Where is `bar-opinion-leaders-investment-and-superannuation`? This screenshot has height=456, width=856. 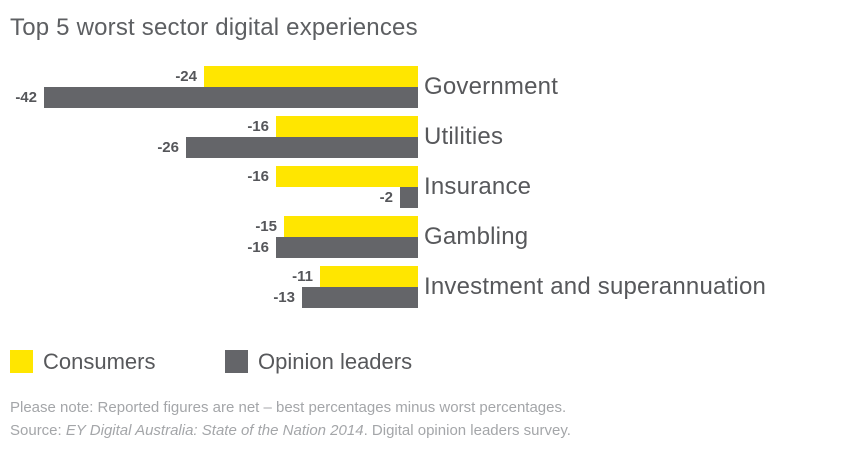
bar-opinion-leaders-investment-and-superannuation is located at coordinates (360, 297).